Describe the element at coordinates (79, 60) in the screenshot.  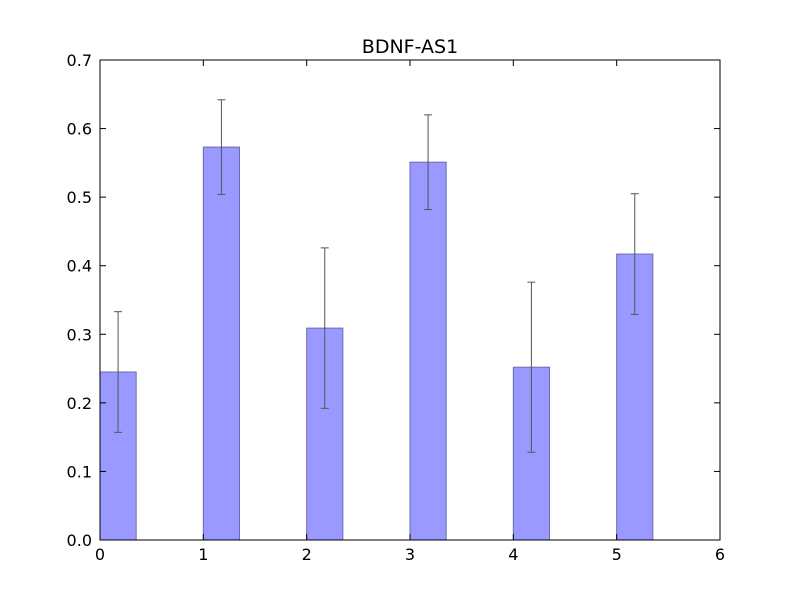
I see `y-tick-label: 0.7` at that location.